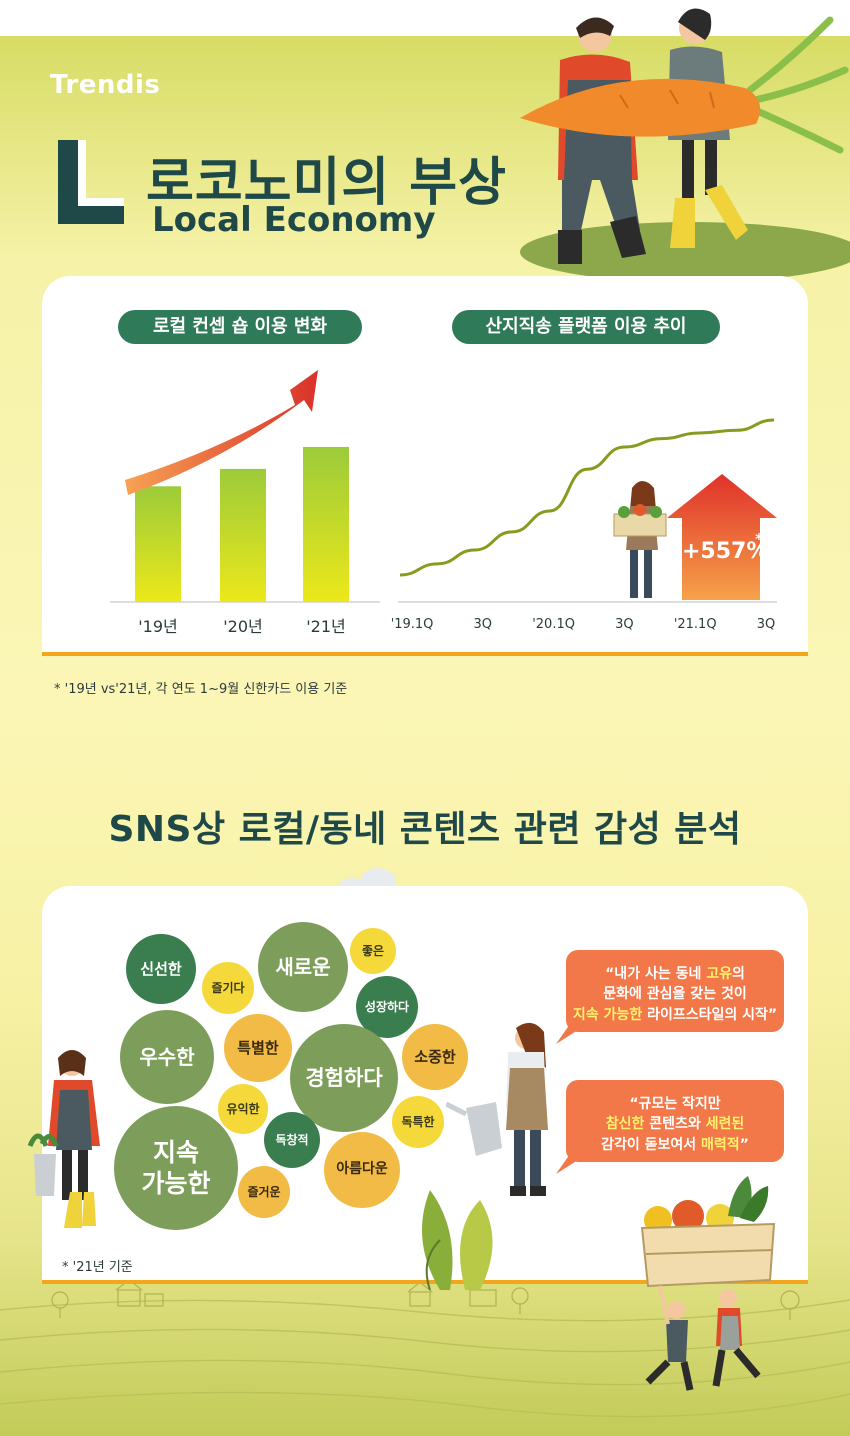 The image size is (850, 1436). I want to click on page-subtitle: Local Economy, so click(294, 220).